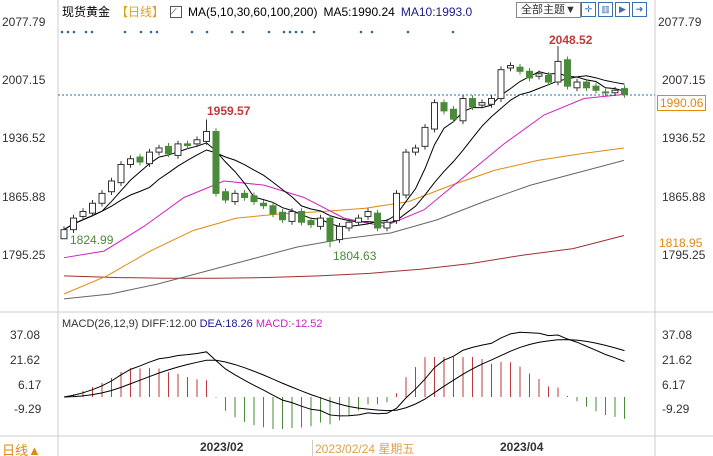  Describe the element at coordinates (605, 9) in the screenshot. I see `layout-icon: ▥` at that location.